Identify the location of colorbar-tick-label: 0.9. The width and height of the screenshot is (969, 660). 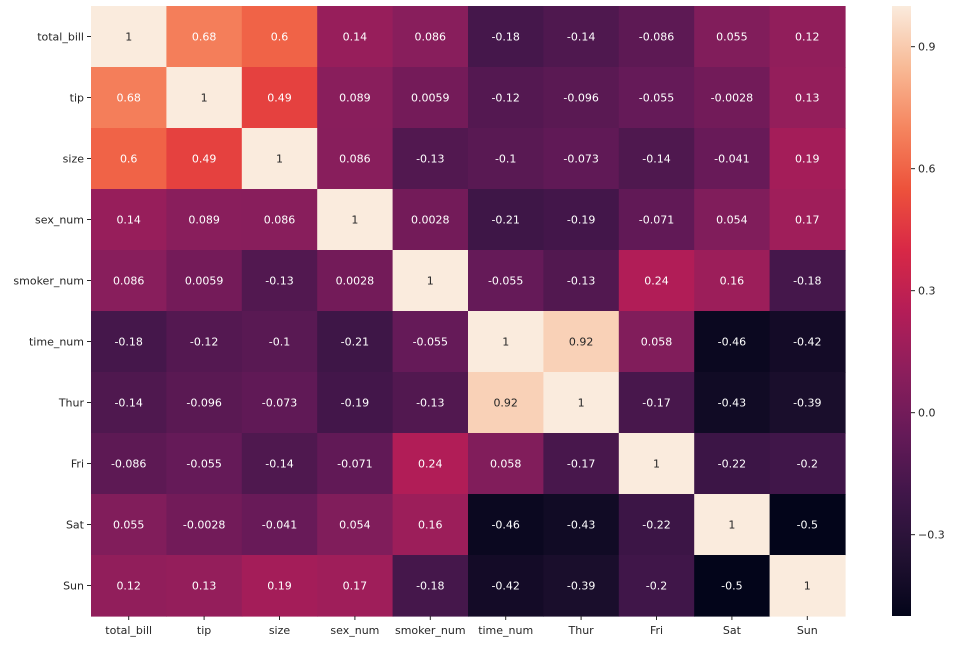
(927, 47).